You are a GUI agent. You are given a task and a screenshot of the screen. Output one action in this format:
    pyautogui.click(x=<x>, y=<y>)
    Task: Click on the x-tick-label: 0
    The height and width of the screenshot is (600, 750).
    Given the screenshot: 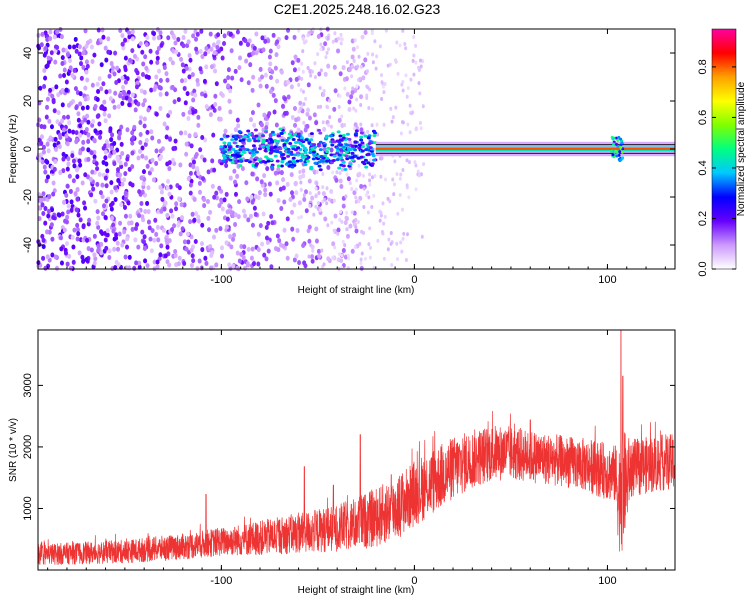 What is the action you would take?
    pyautogui.click(x=414, y=280)
    